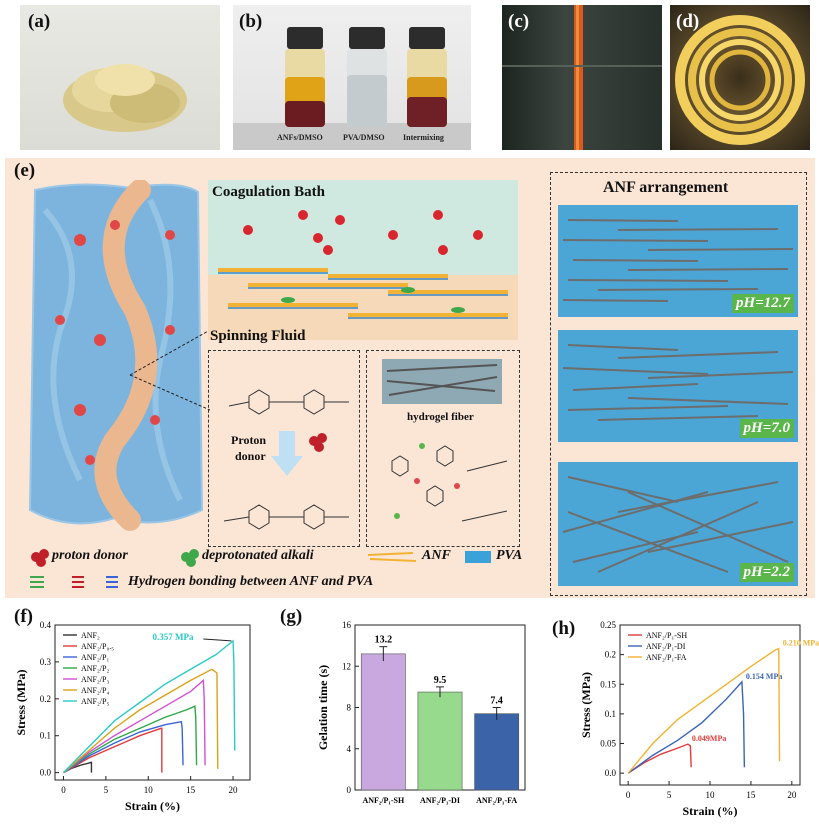 This screenshot has width=819, height=828. Describe the element at coordinates (300, 137) in the screenshot. I see `vial-label-1: ANFs/DMSO` at that location.